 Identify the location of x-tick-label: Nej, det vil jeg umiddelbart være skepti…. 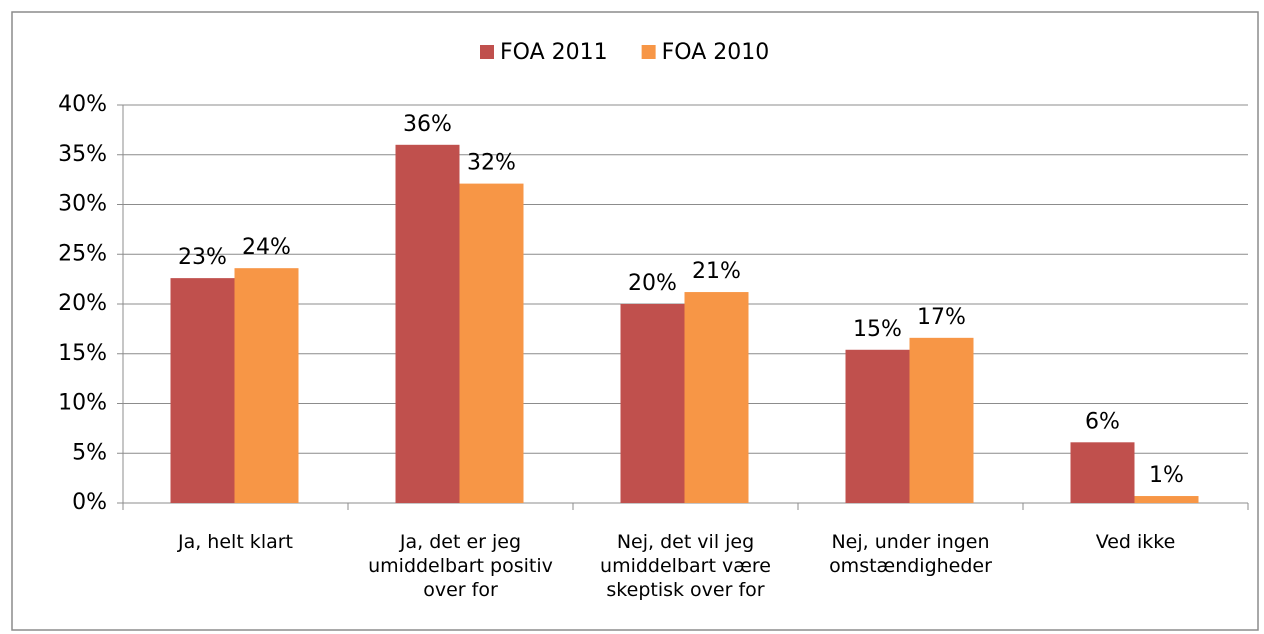
(685, 566).